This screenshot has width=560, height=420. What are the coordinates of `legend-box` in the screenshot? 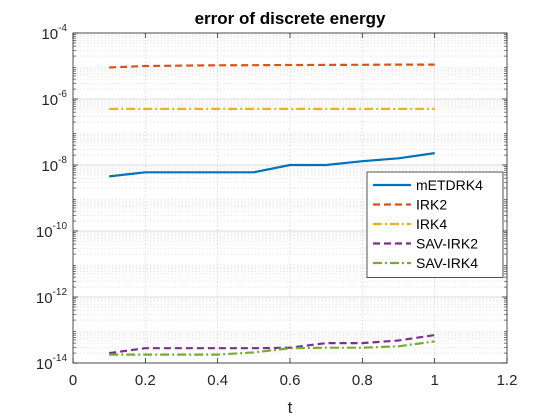 It's located at (435, 224).